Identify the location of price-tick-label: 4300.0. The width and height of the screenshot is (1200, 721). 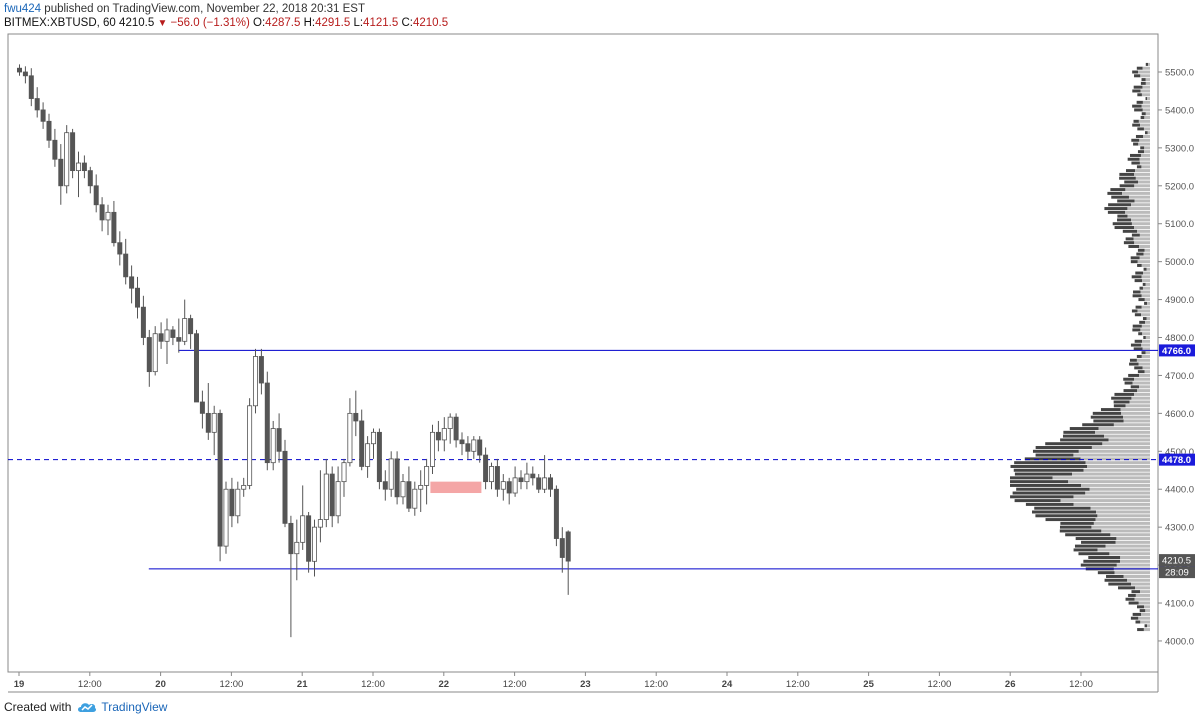
(1179, 528).